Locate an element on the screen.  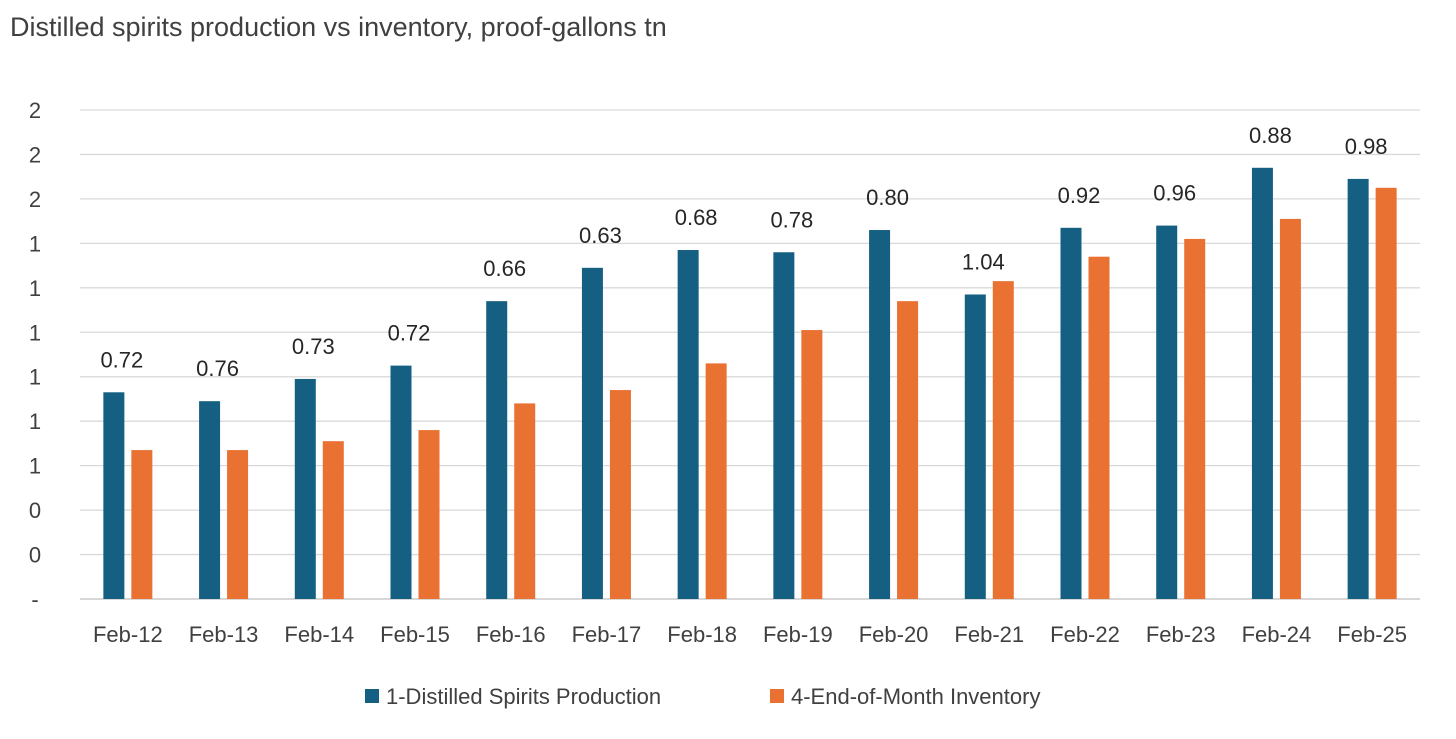
x-tick-label: Feb-15 is located at coordinates (415, 634).